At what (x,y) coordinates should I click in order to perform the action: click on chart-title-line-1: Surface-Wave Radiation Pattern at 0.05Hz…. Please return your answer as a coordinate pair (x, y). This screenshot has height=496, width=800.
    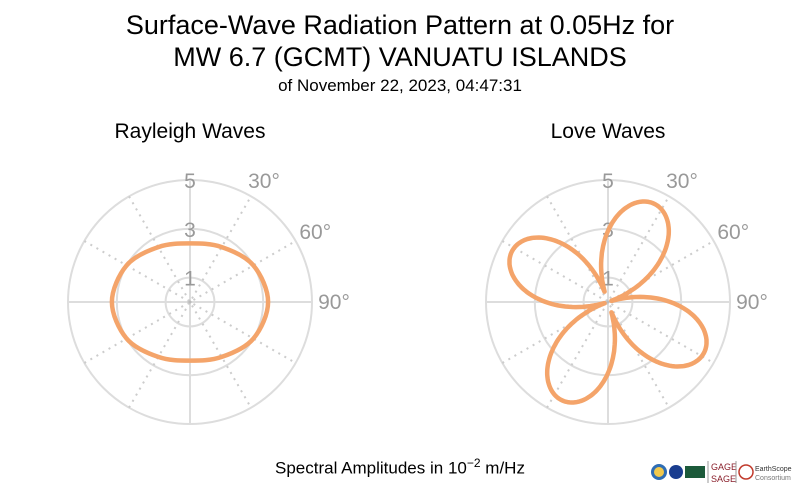
    Looking at the image, I should click on (400, 25).